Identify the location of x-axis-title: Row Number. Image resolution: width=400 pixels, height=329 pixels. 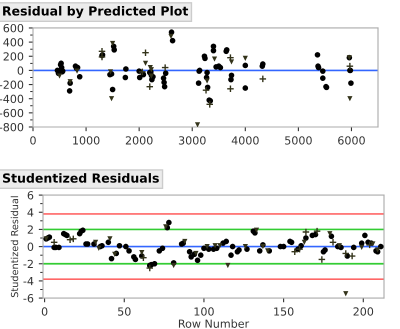
(214, 323).